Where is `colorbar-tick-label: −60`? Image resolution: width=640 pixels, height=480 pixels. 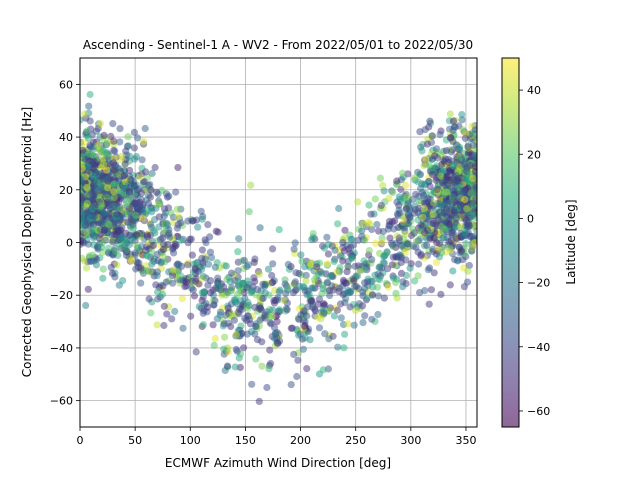 colorbar-tick-label: −60 is located at coordinates (538, 411).